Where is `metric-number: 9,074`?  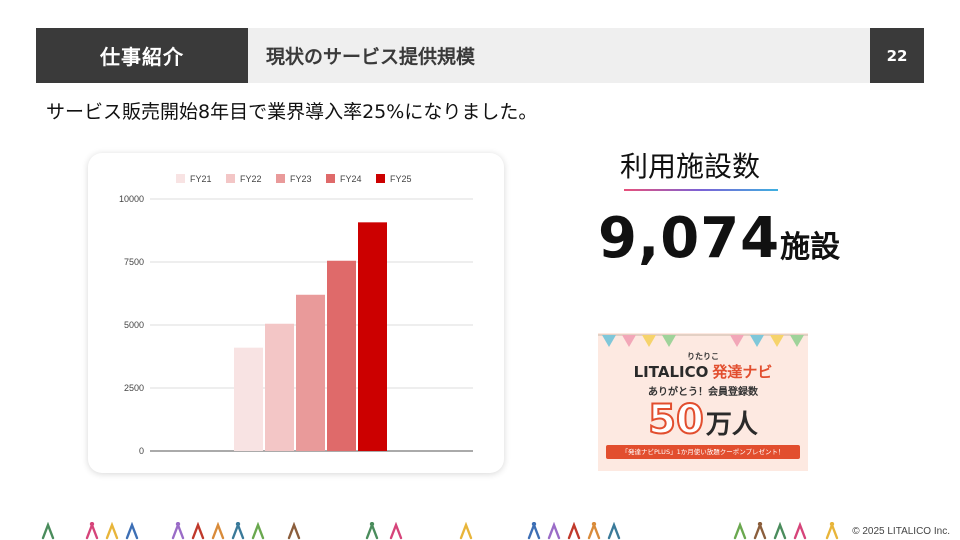
metric-number: 9,074 is located at coordinates (689, 238).